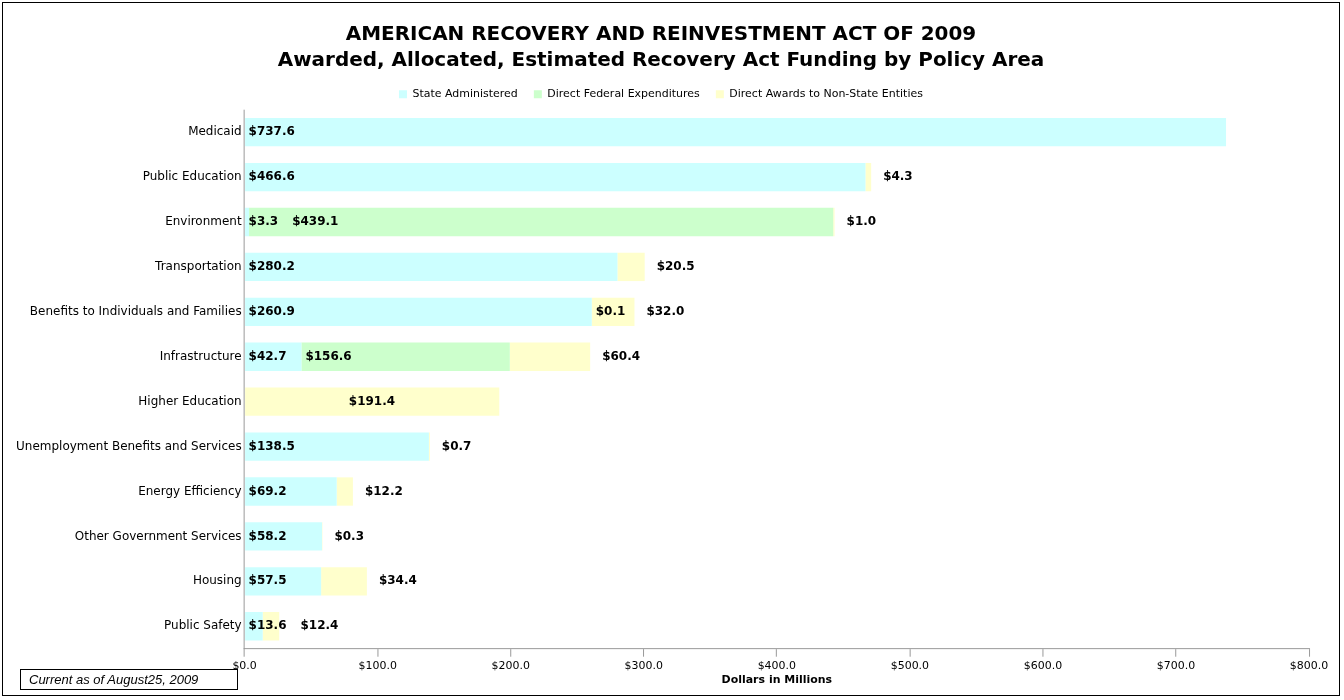  I want to click on data-label: $280.2, so click(271, 266).